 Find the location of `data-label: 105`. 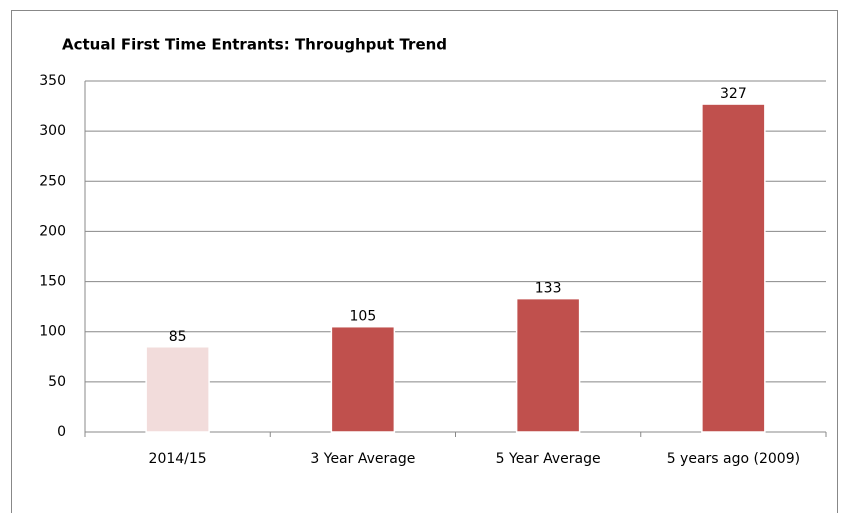

data-label: 105 is located at coordinates (363, 317).